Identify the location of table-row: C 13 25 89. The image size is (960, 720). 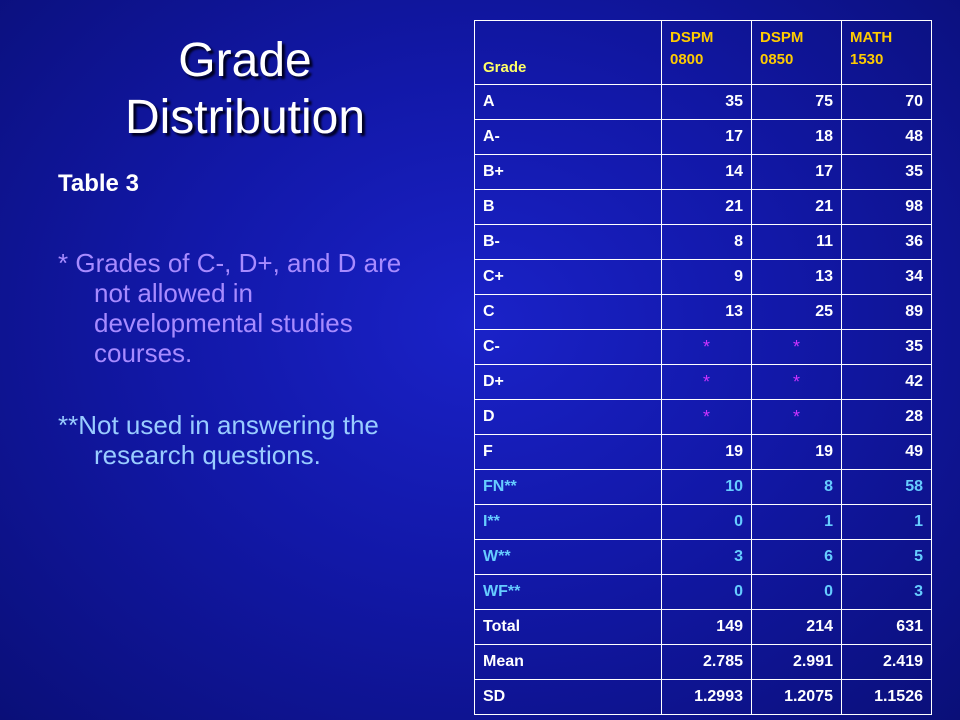
(703, 312).